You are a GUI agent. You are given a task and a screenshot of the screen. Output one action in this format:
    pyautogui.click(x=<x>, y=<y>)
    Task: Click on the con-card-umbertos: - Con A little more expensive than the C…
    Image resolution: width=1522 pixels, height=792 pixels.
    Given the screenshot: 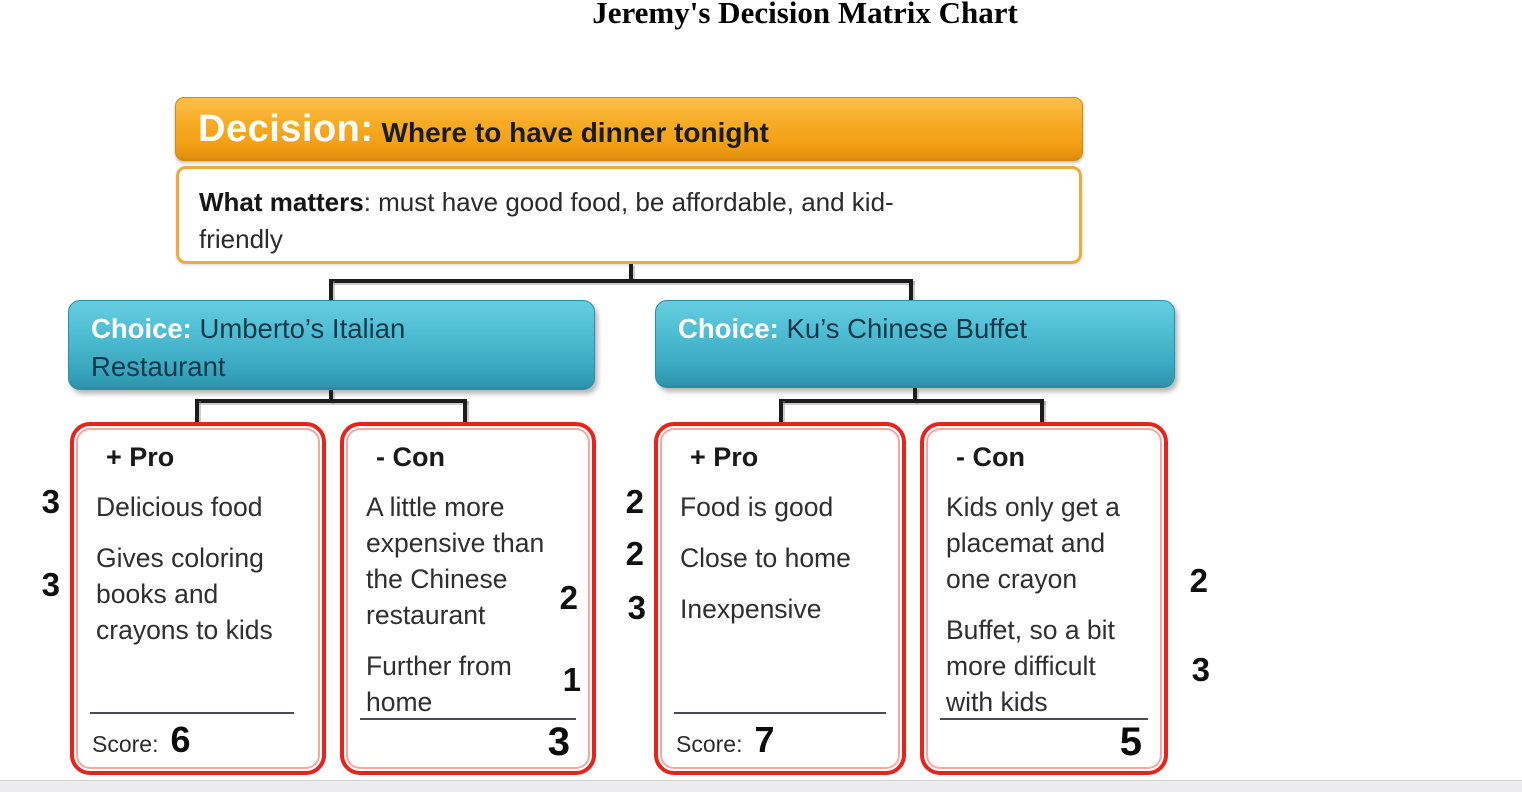 What is the action you would take?
    pyautogui.click(x=468, y=598)
    